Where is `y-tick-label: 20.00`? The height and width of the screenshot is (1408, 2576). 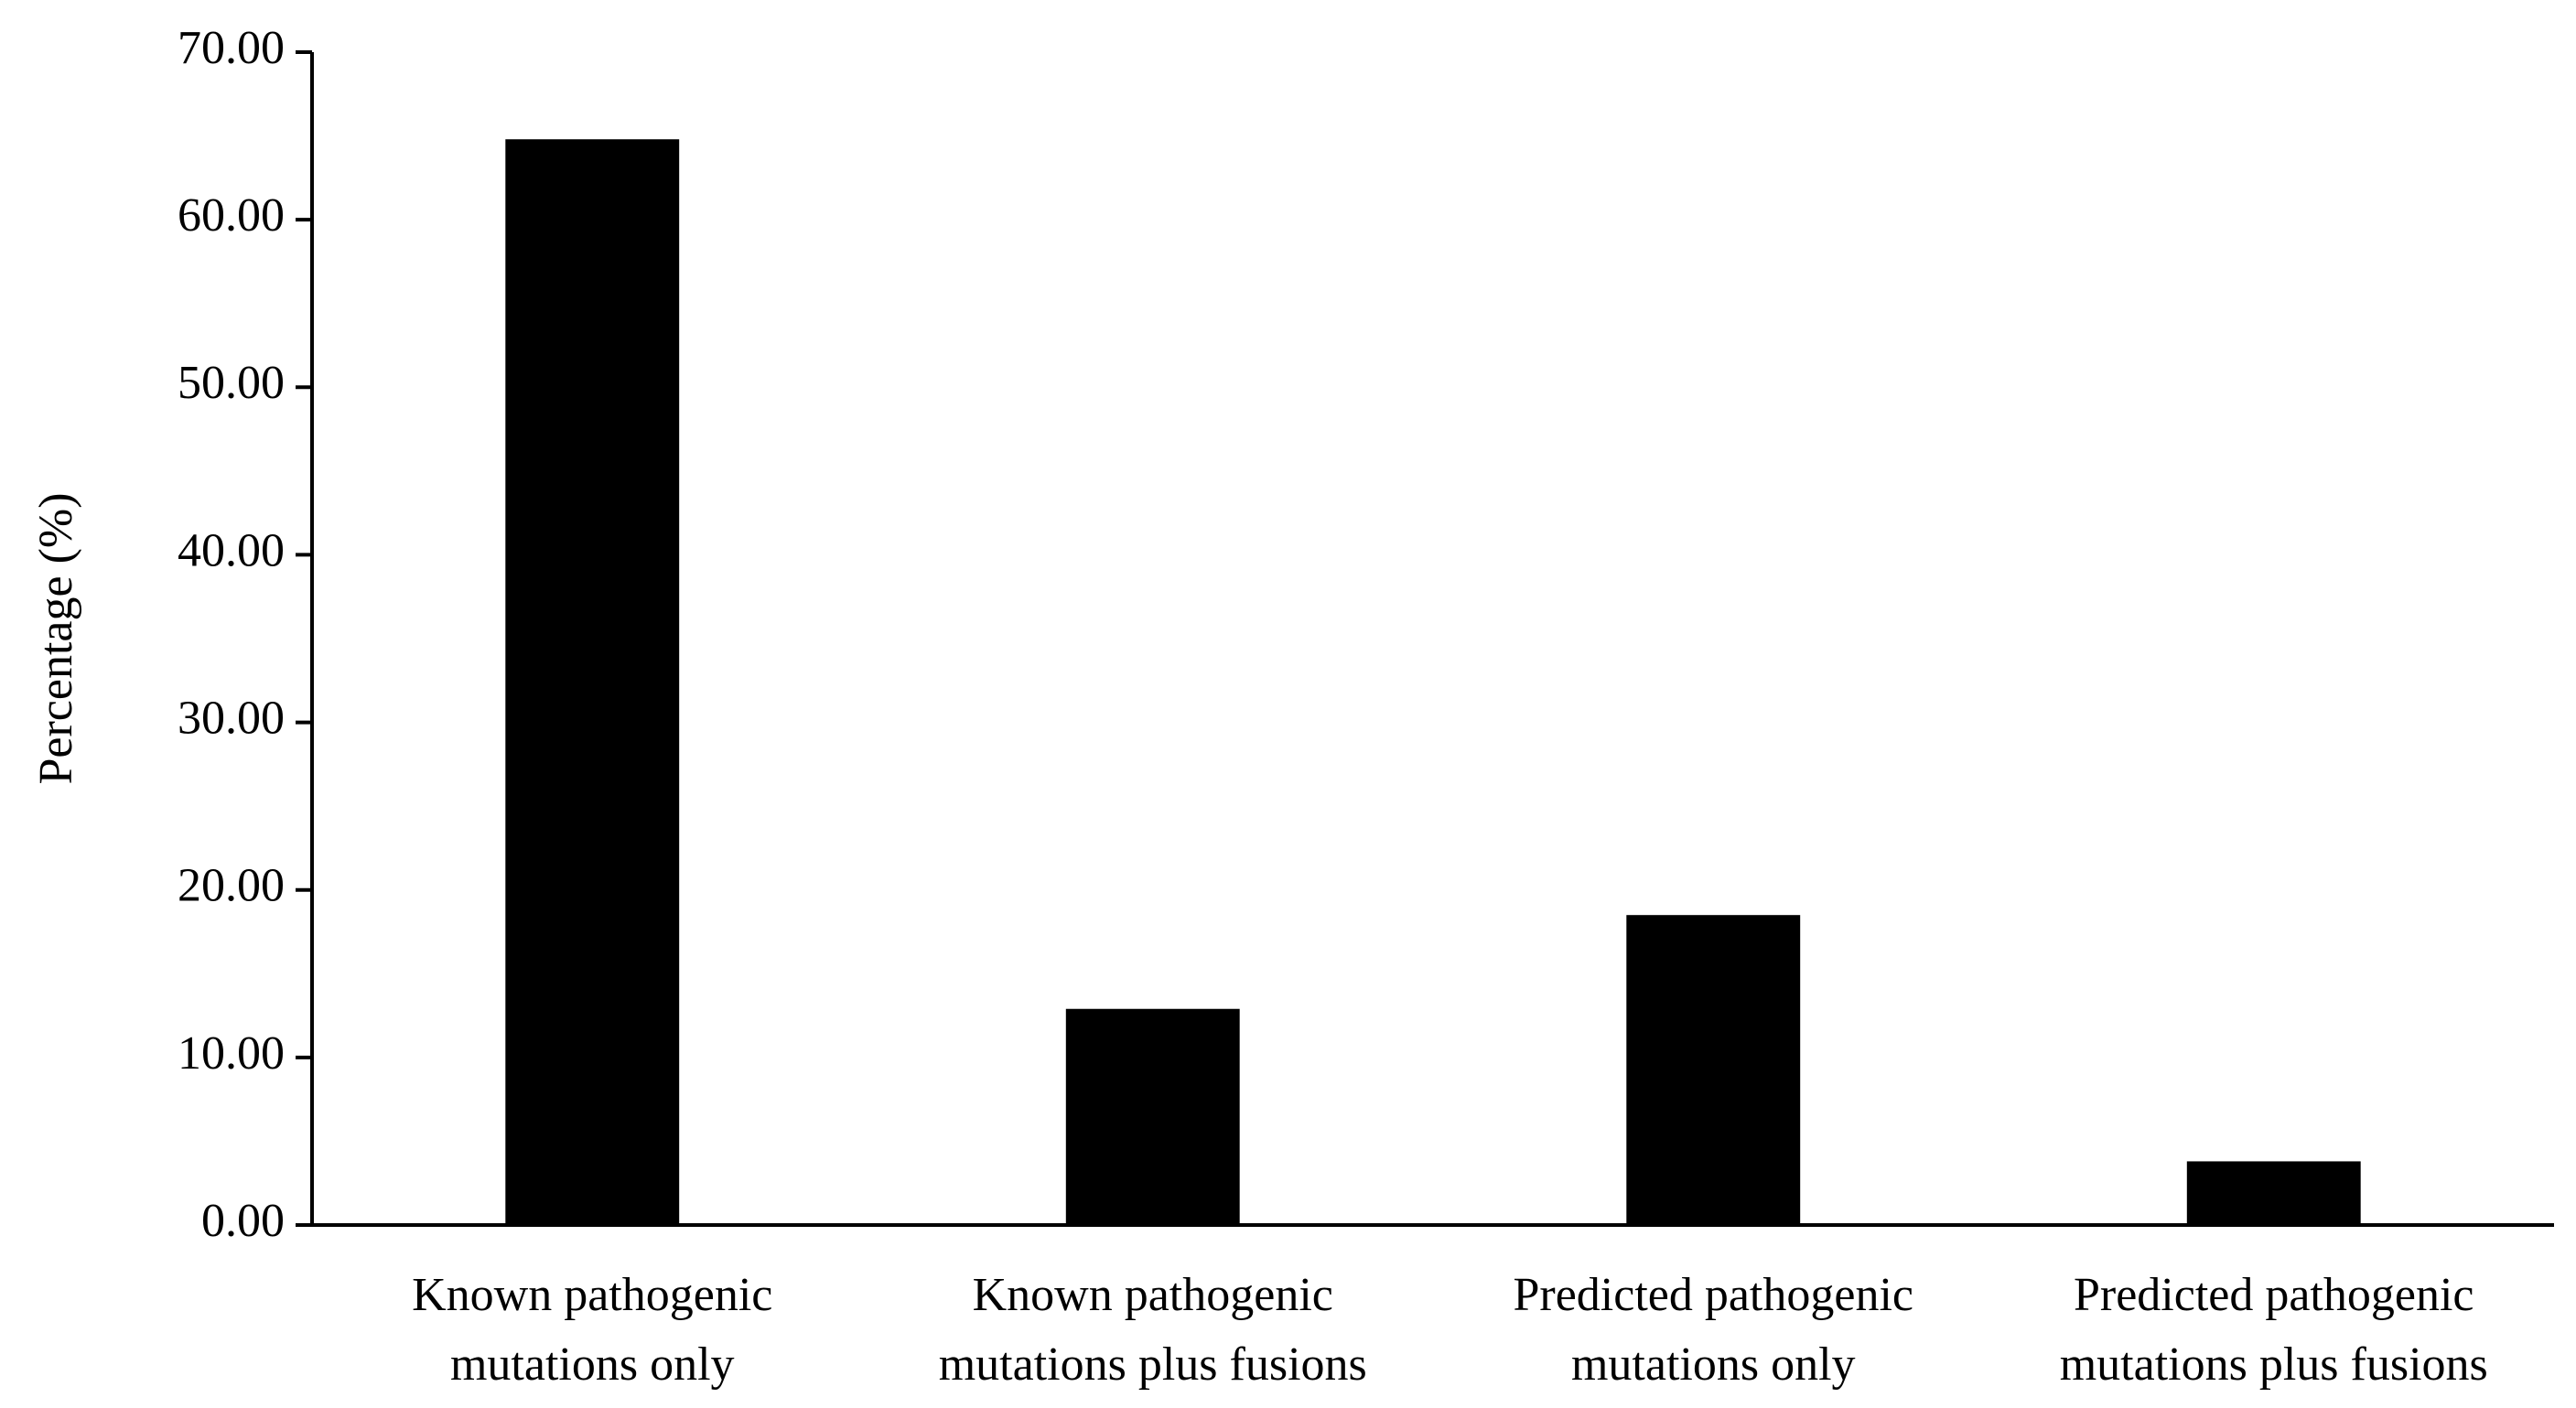 y-tick-label: 20.00 is located at coordinates (231, 886).